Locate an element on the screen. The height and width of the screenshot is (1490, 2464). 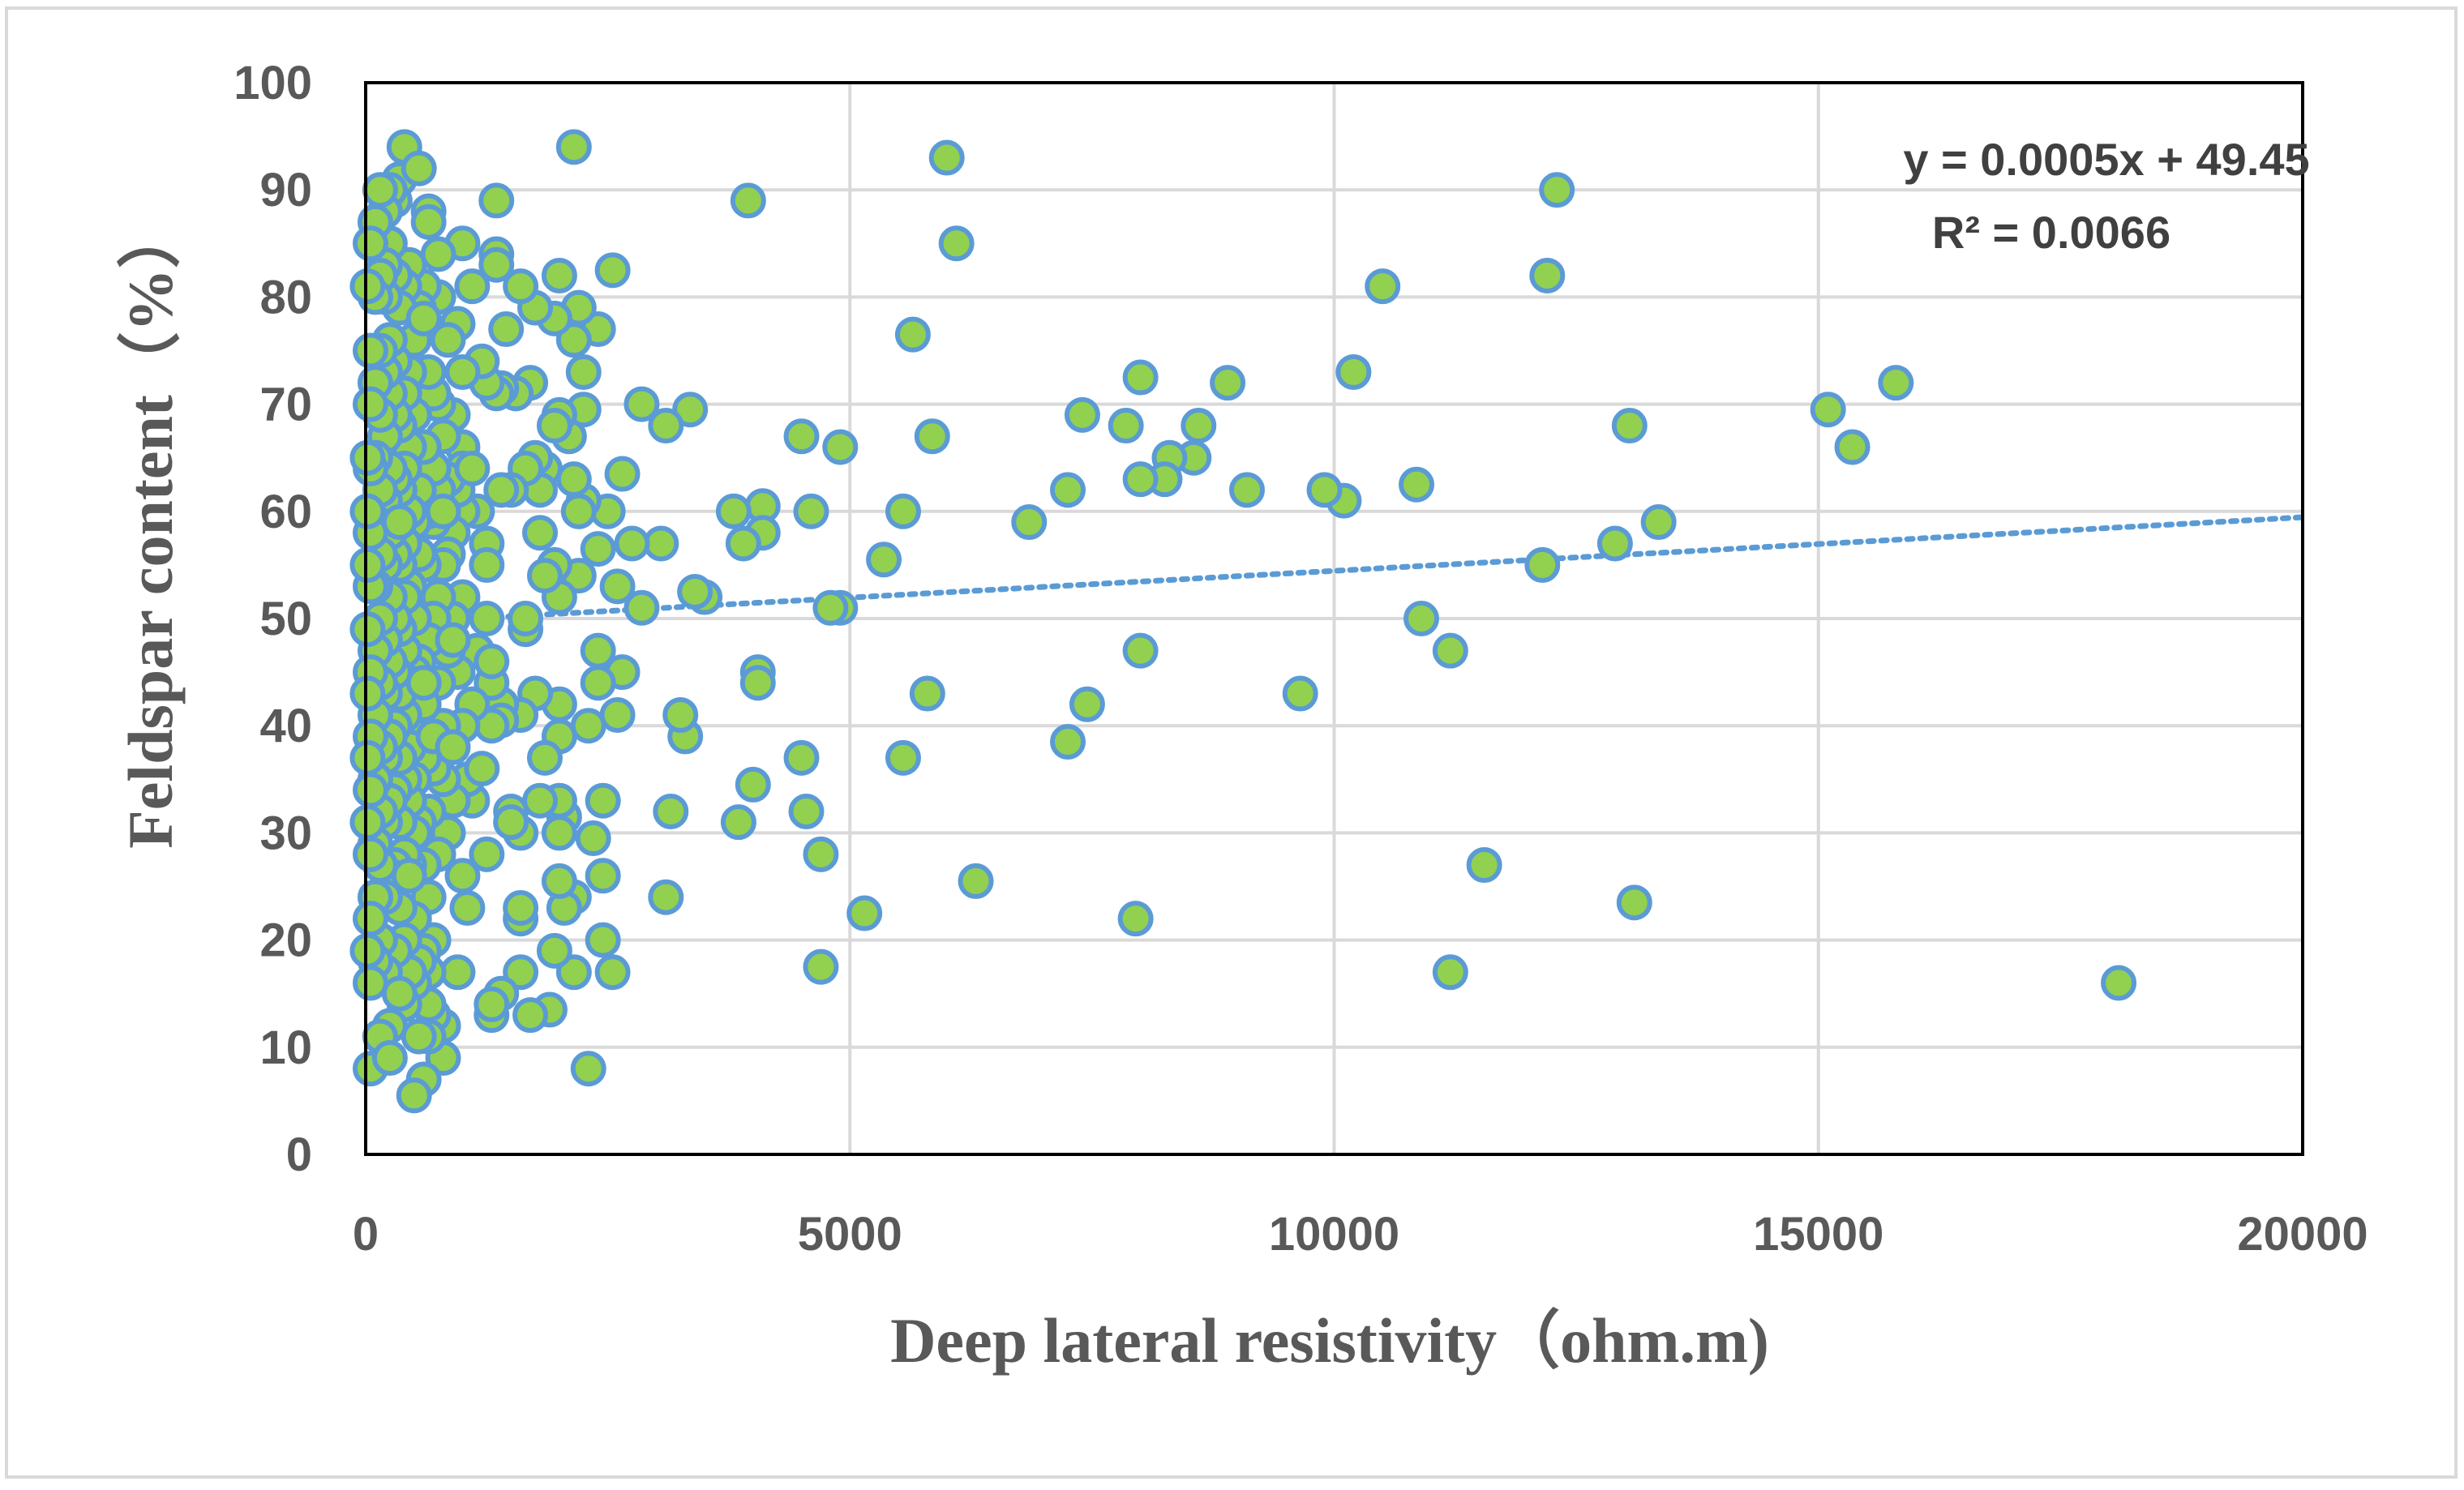
x-tick-label: 10000 is located at coordinates (1334, 1235).